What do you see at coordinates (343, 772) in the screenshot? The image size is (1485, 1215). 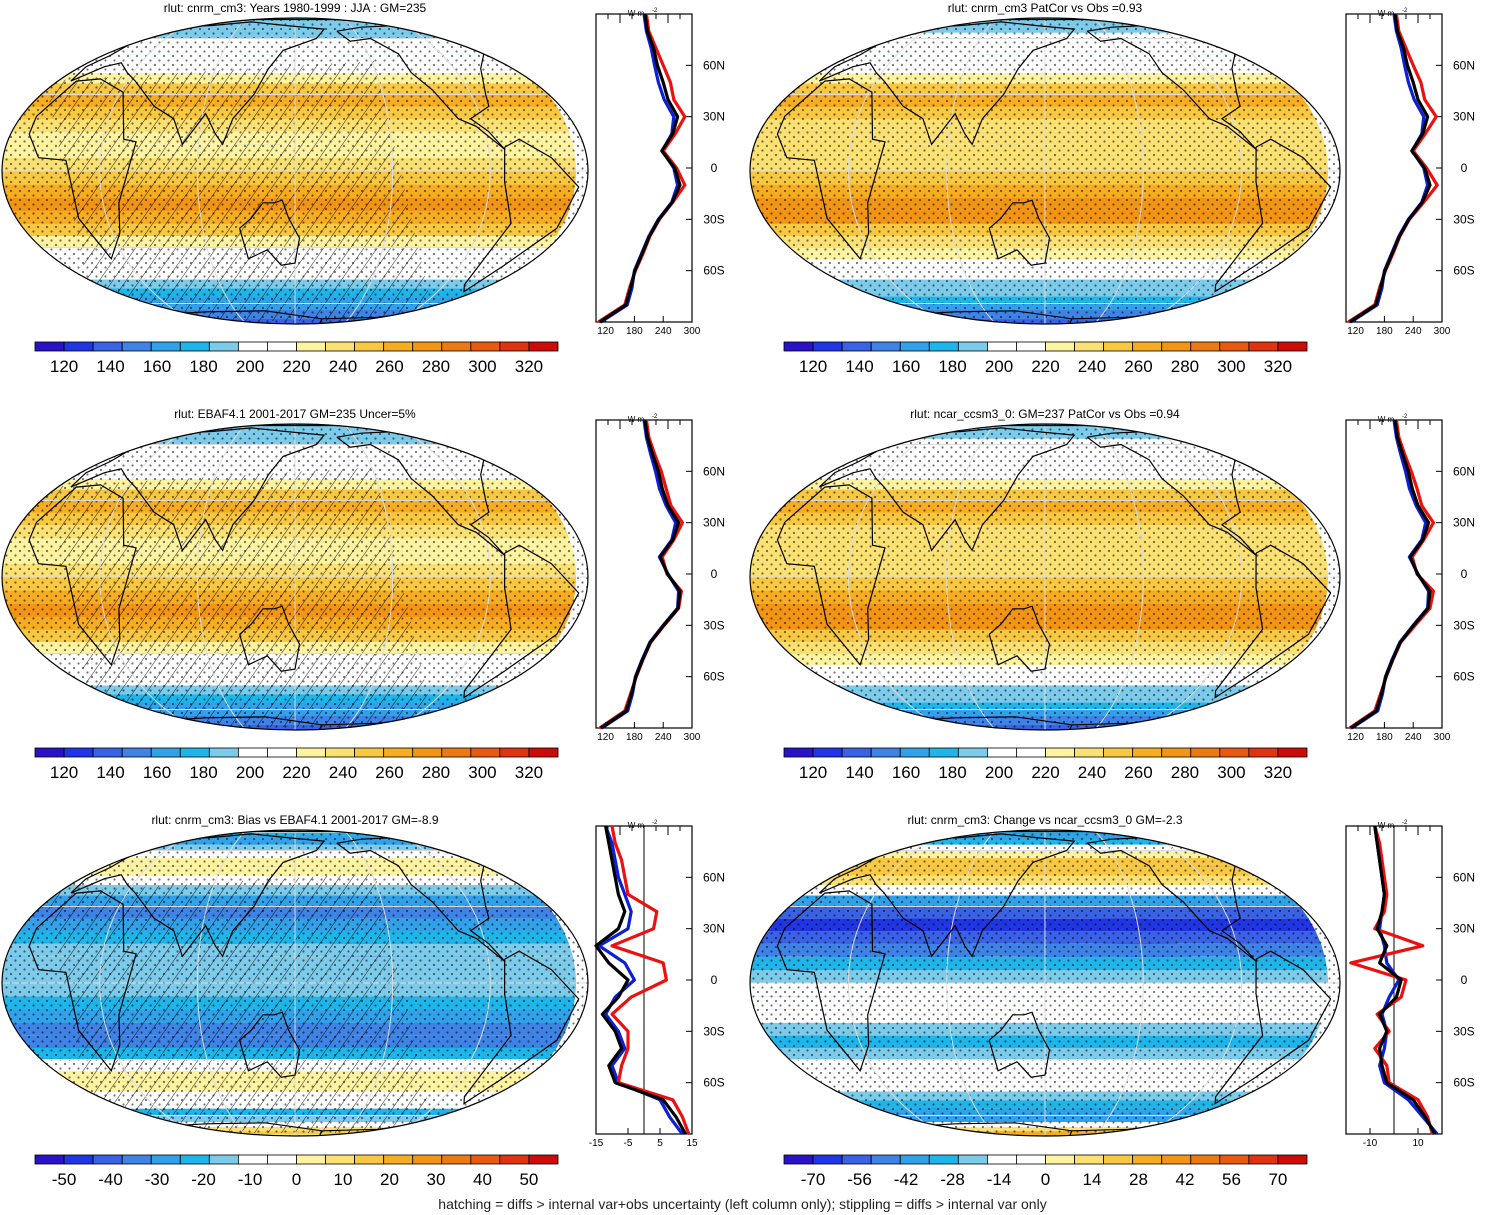 I see `colorbar-tick-label: 240` at bounding box center [343, 772].